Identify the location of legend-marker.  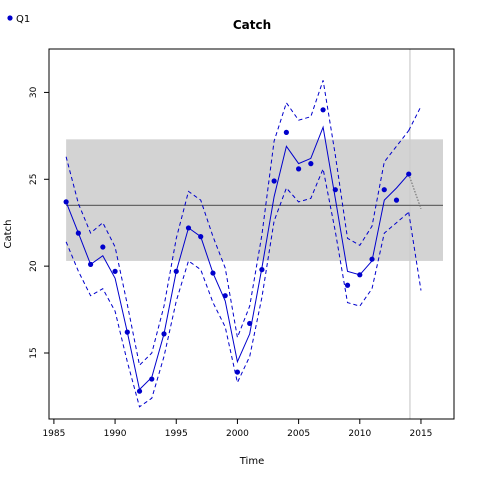
(10, 18).